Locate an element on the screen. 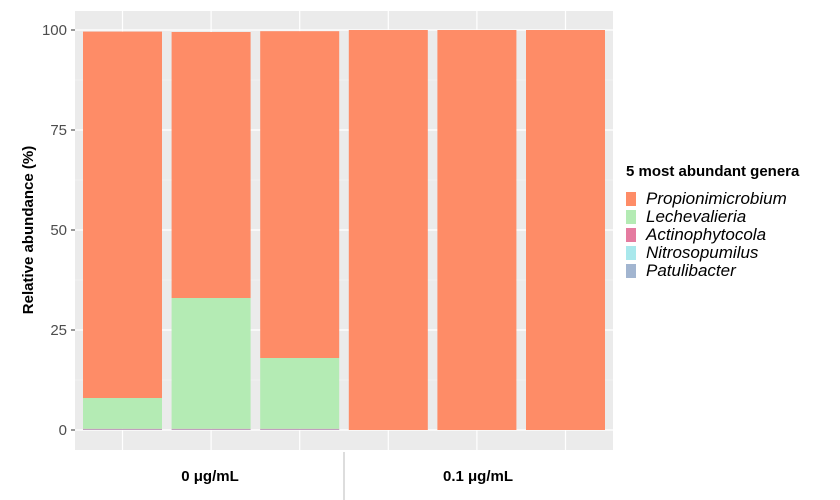 The image size is (840, 500). legend-label: Patulibacter is located at coordinates (691, 270).